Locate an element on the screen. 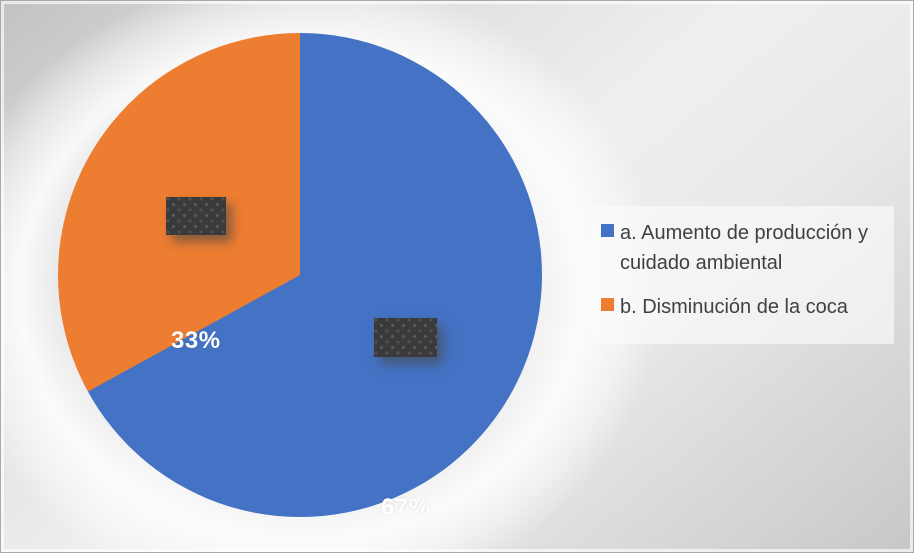 The width and height of the screenshot is (914, 553). legend-item-disminucion: b. Disminución de la coca is located at coordinates (743, 307).